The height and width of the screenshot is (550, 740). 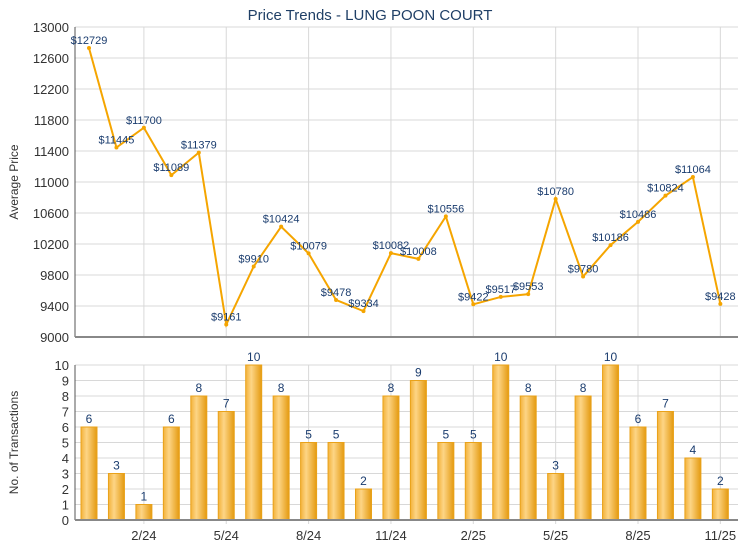 What do you see at coordinates (65, 443) in the screenshot?
I see `y-tick-label: 5` at bounding box center [65, 443].